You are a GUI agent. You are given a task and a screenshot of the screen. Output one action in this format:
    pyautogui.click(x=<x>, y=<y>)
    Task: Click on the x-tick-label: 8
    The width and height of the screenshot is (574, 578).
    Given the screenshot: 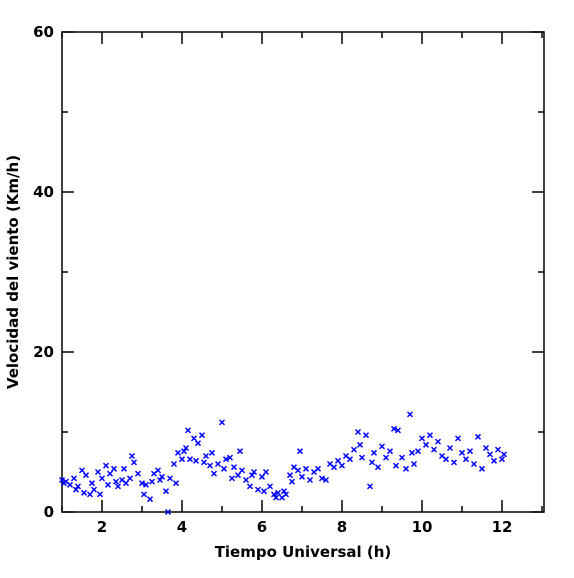 What is the action you would take?
    pyautogui.click(x=342, y=527)
    